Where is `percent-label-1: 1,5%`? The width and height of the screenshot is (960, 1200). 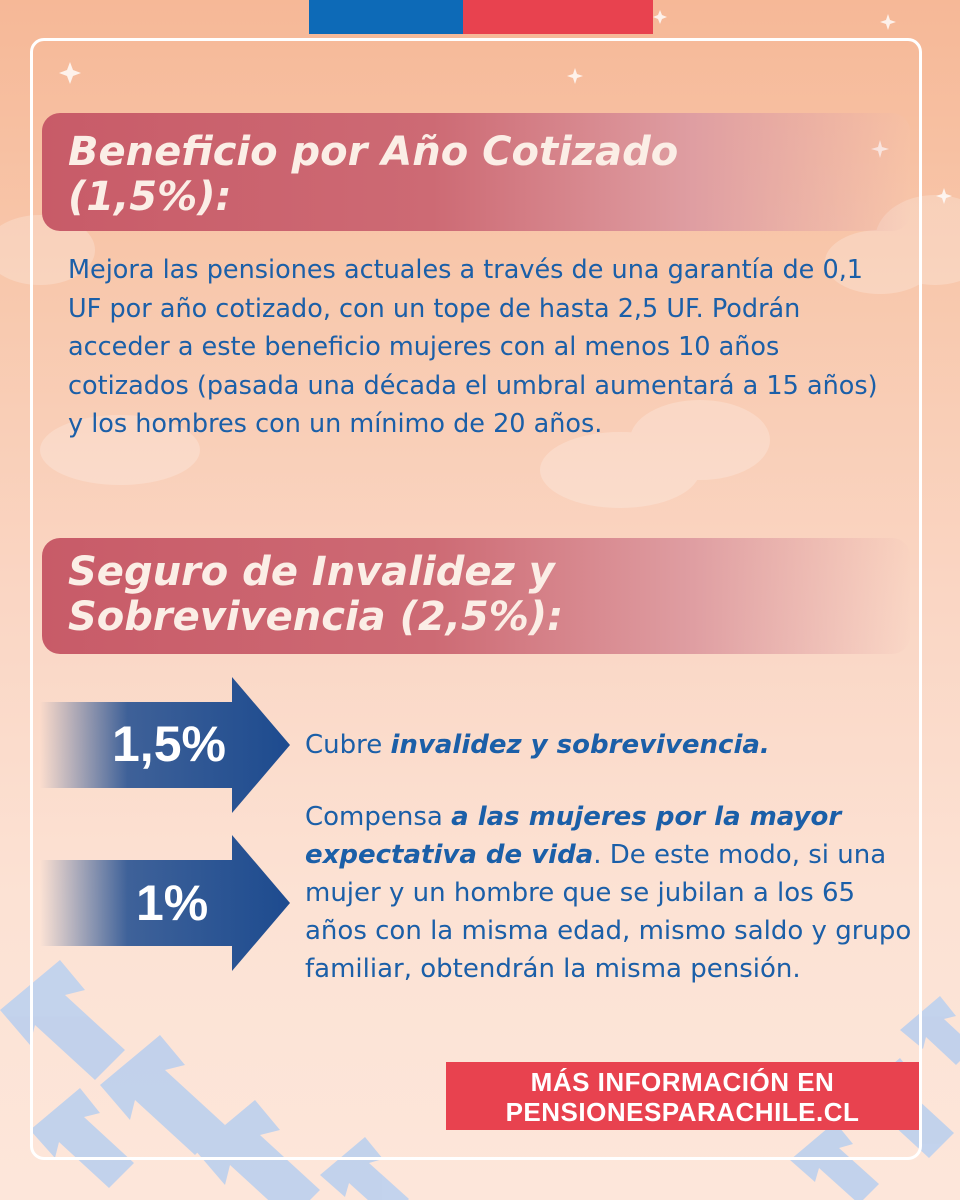
percent-label-1: 1,5% is located at coordinates (169, 744).